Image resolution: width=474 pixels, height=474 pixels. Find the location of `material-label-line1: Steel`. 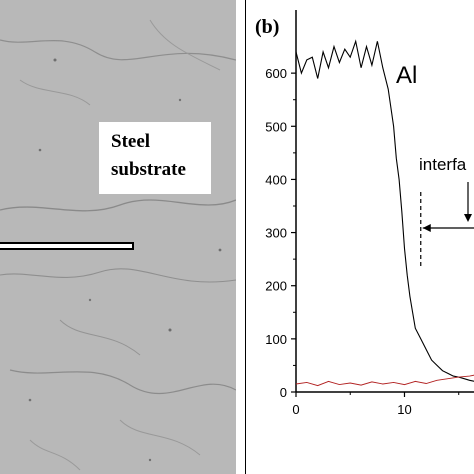

material-label-line1: Steel is located at coordinates (131, 141).